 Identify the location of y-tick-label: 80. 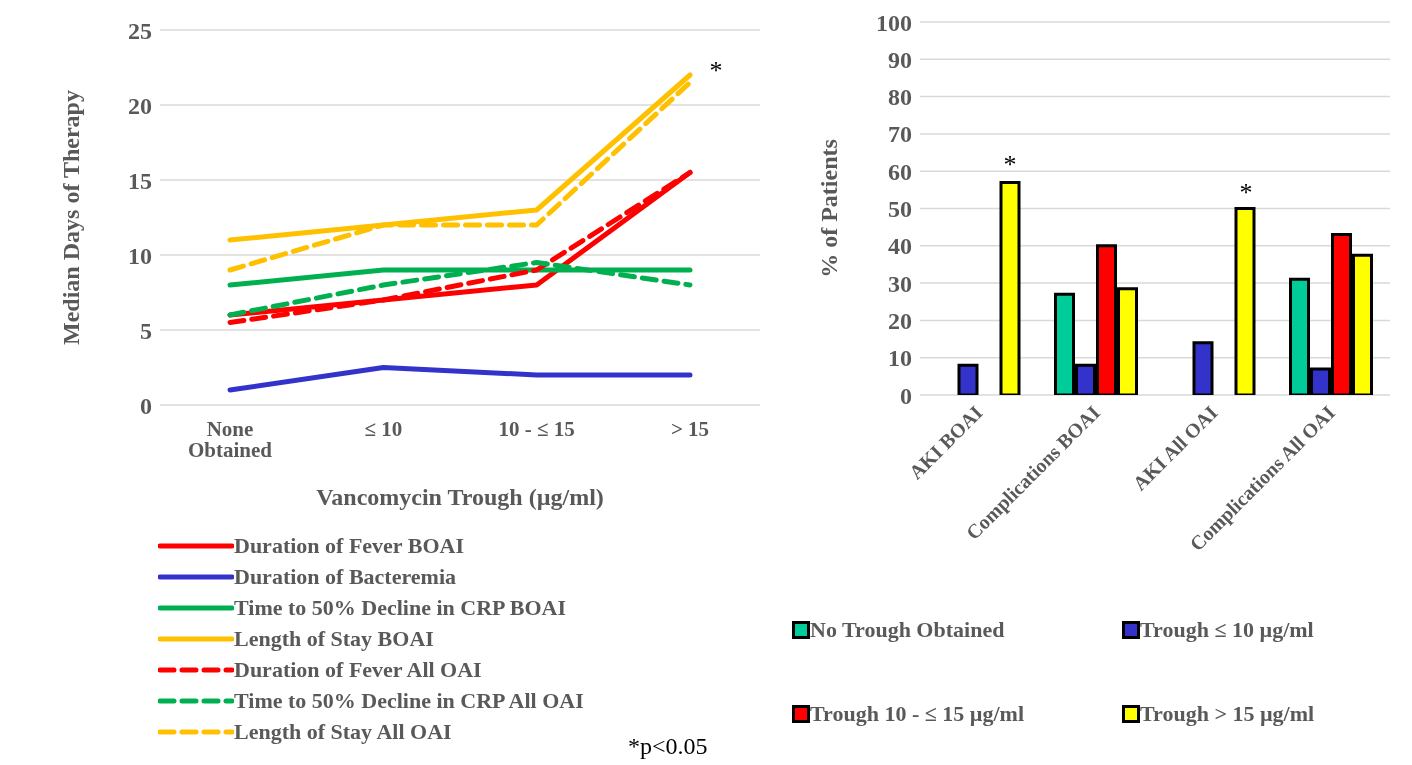
(900, 97).